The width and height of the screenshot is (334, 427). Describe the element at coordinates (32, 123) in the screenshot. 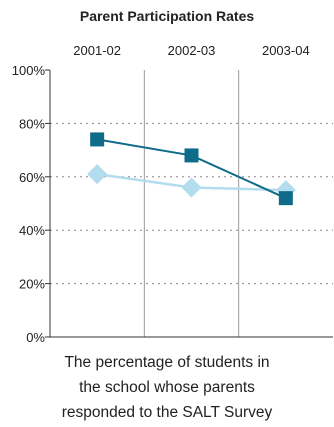

I see `y-tick-label: 80%` at that location.